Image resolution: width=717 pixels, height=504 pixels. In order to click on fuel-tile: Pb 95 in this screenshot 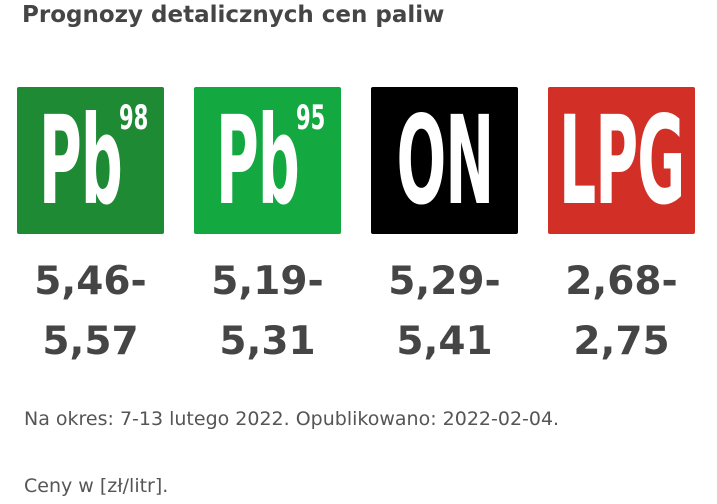, I will do `click(267, 160)`.